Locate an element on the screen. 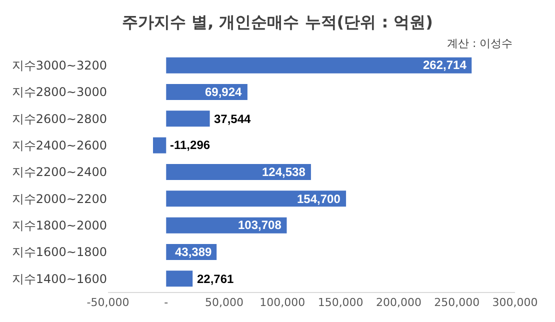  x-tick-label: 50,000 is located at coordinates (224, 303).